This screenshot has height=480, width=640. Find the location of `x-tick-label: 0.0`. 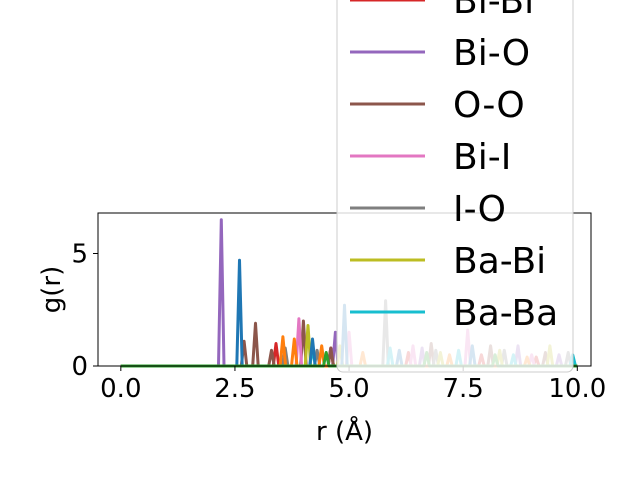

x-tick-label: 0.0 is located at coordinates (120, 389).